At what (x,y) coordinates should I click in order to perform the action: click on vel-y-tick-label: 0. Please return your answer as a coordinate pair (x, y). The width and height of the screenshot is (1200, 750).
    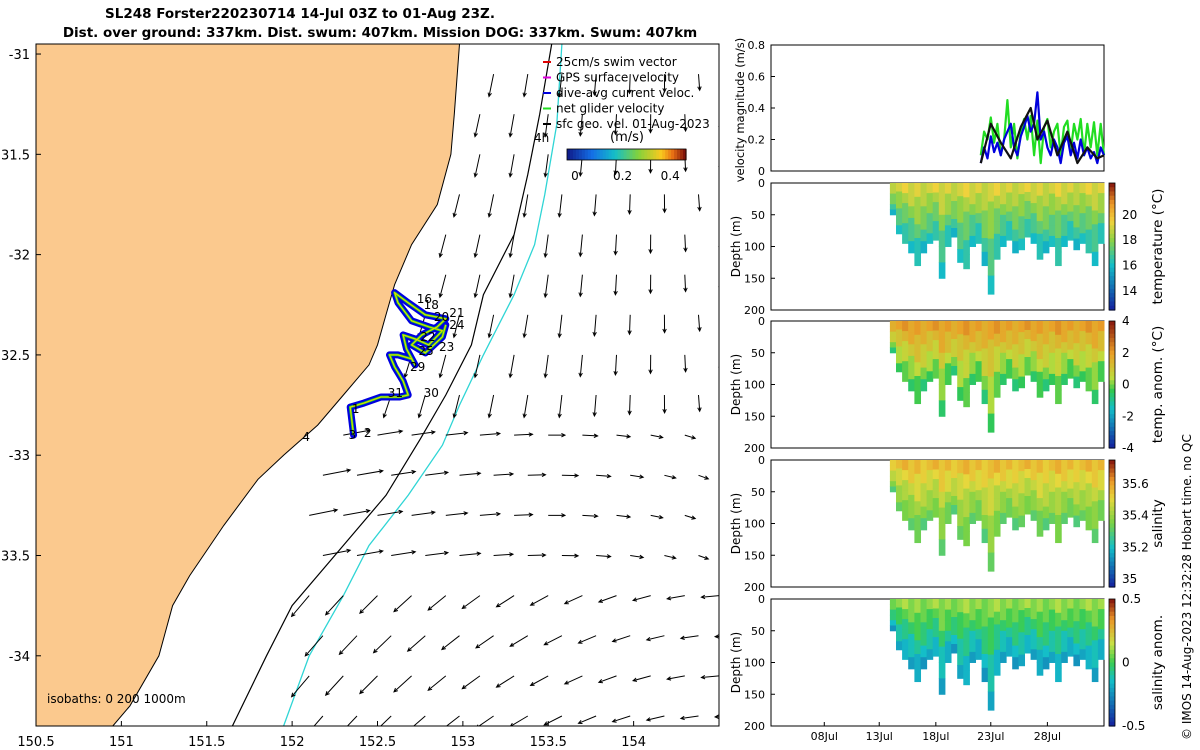
    Looking at the image, I should click on (761, 171).